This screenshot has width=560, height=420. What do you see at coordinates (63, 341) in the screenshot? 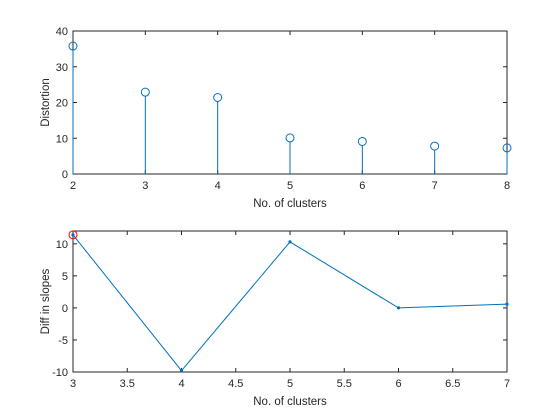
I see `y-tick-label: -5` at bounding box center [63, 341].